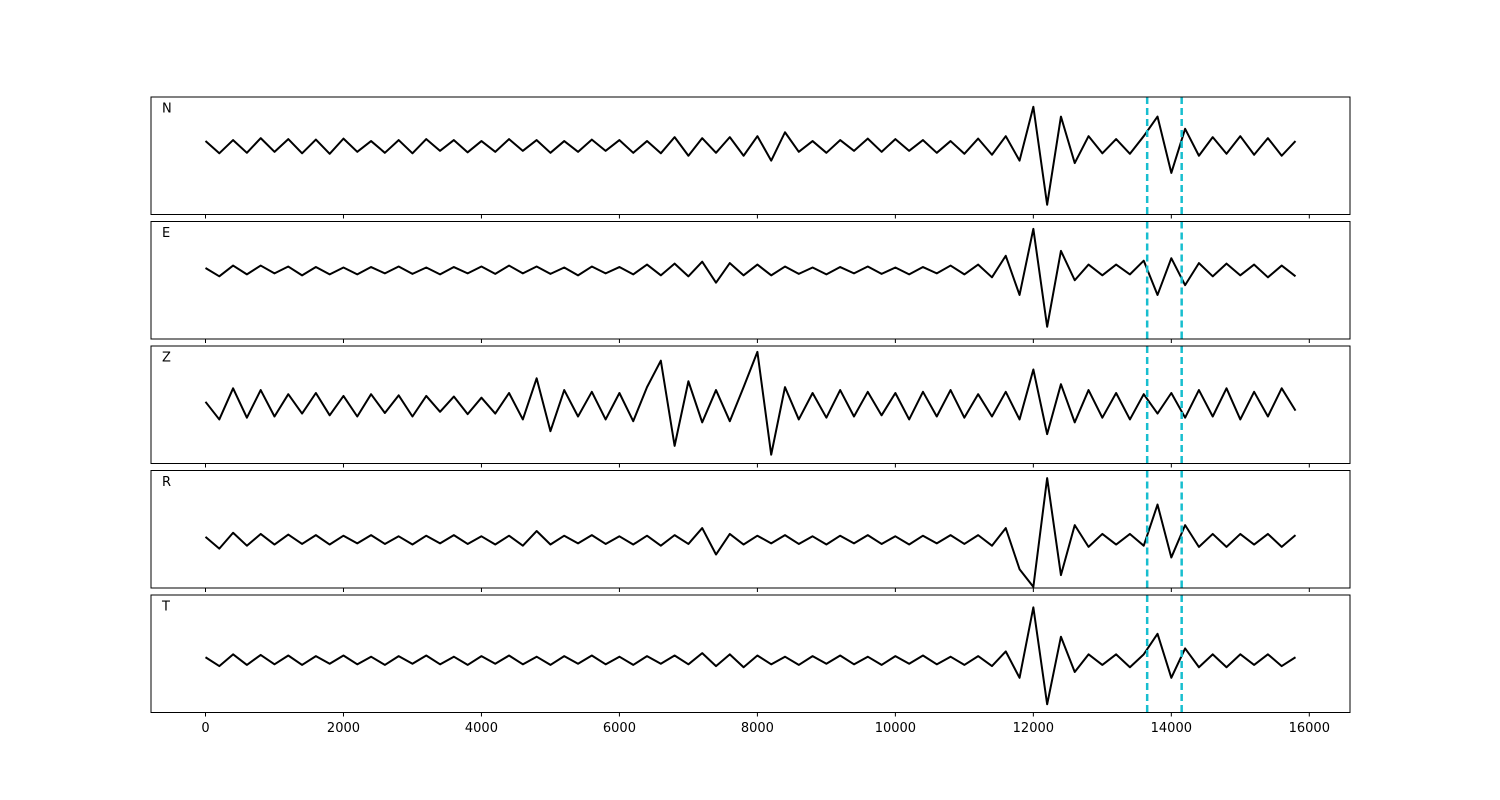  I want to click on panel-label: R, so click(166, 482).